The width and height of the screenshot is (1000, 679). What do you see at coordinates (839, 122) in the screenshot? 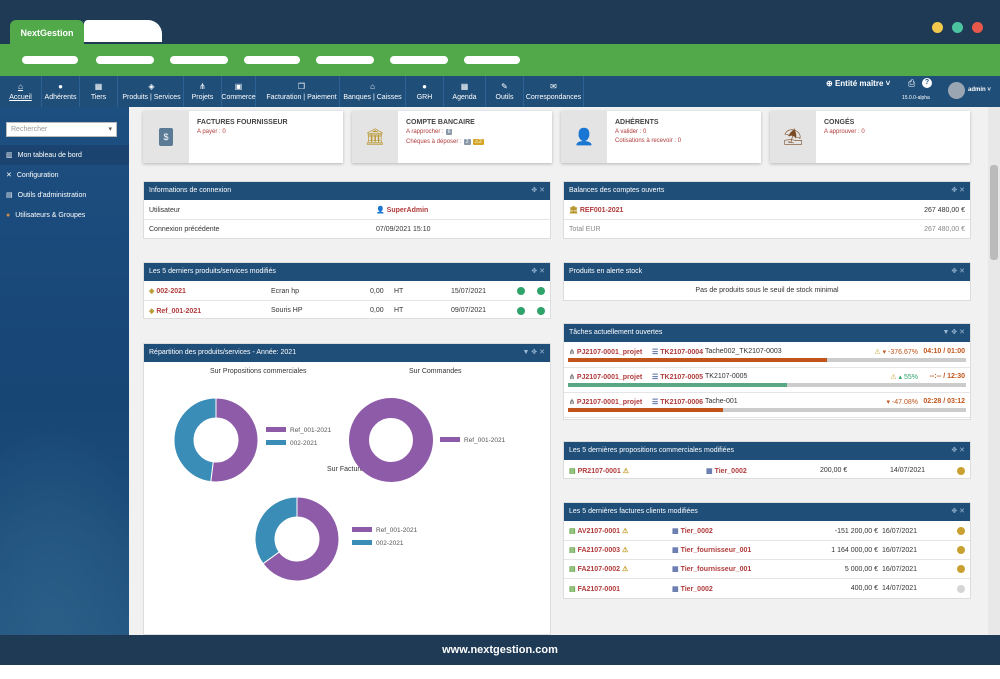
I see `card-title: CONGÉS` at bounding box center [839, 122].